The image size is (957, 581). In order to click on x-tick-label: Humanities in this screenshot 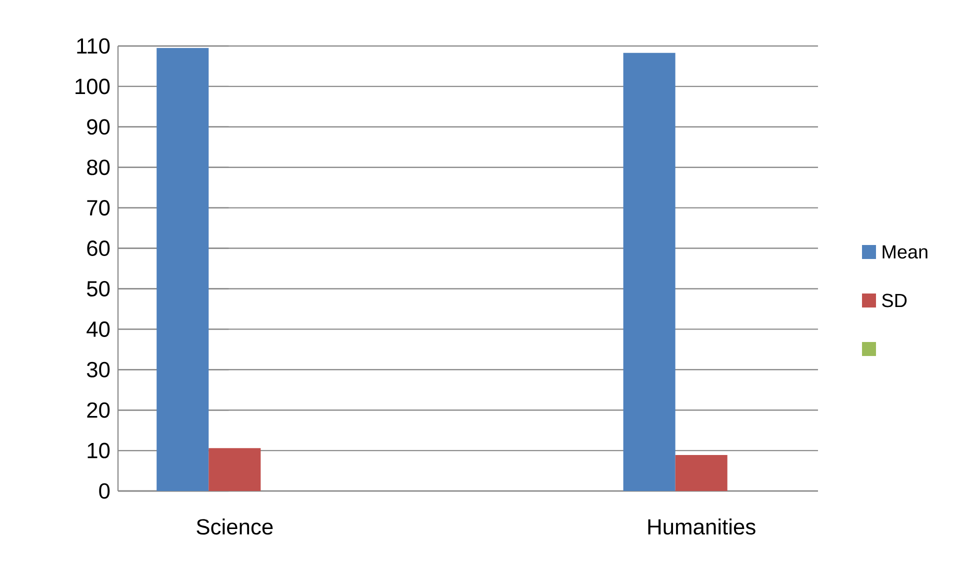, I will do `click(702, 526)`.